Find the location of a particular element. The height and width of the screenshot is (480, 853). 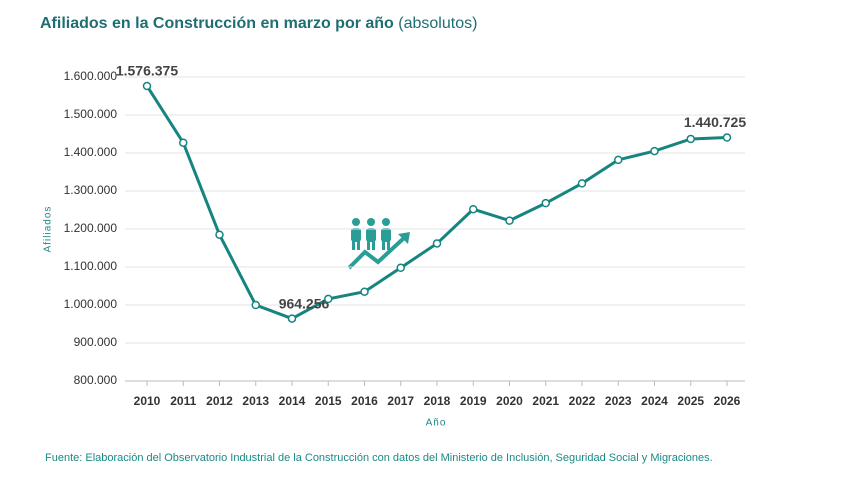

x-tick-label: 2016 is located at coordinates (364, 401).